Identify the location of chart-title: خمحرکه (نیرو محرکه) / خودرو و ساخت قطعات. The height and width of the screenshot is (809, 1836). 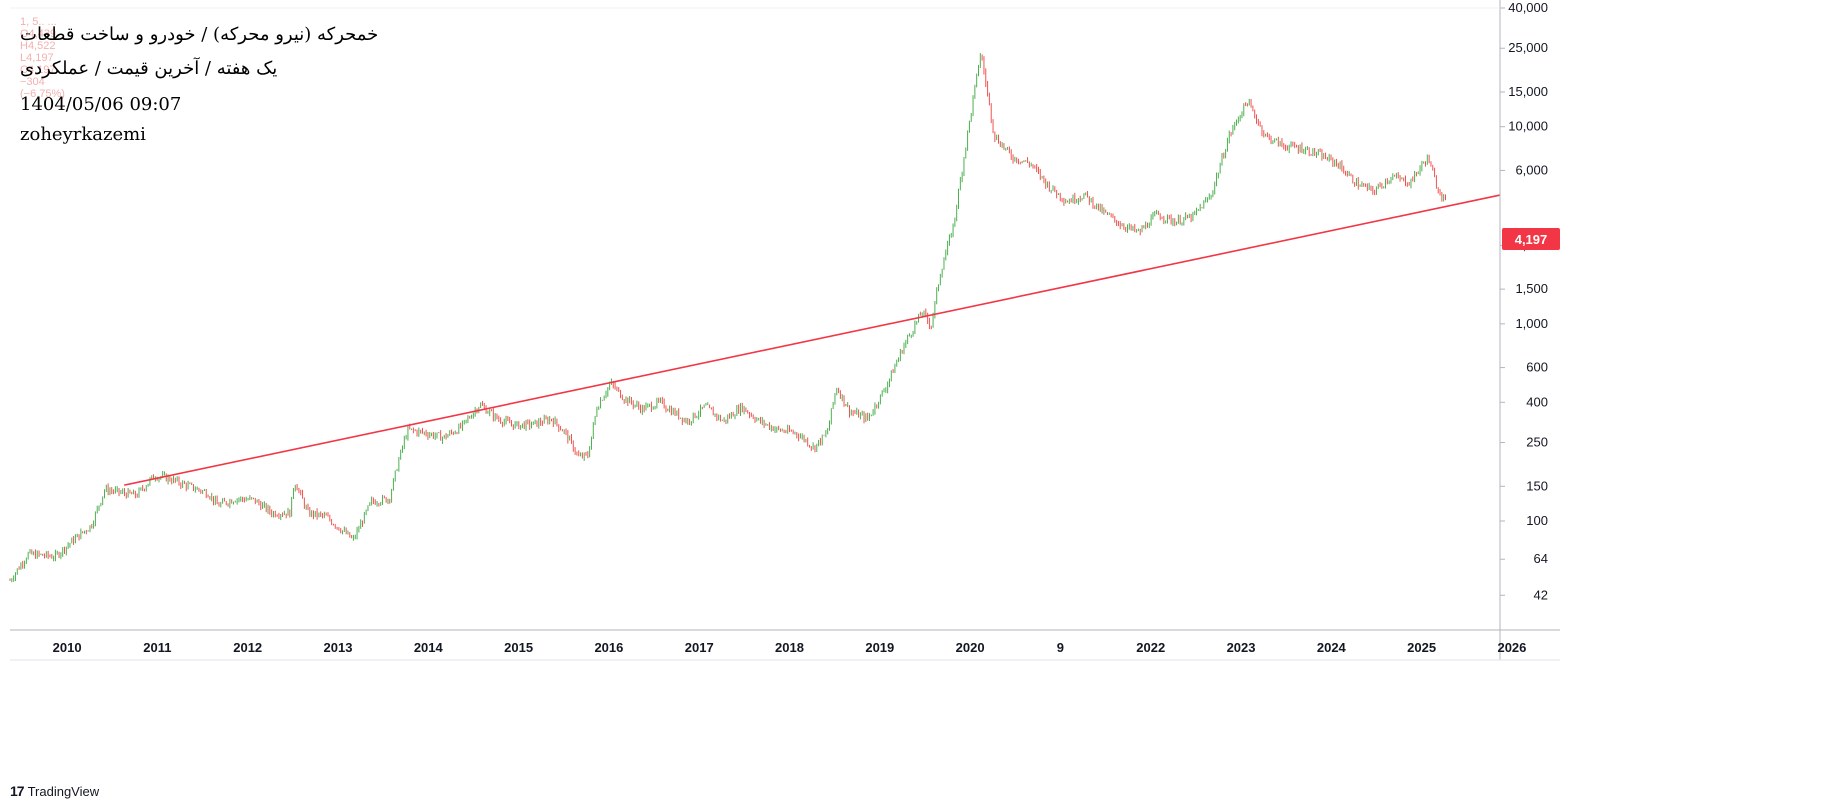
(199, 34).